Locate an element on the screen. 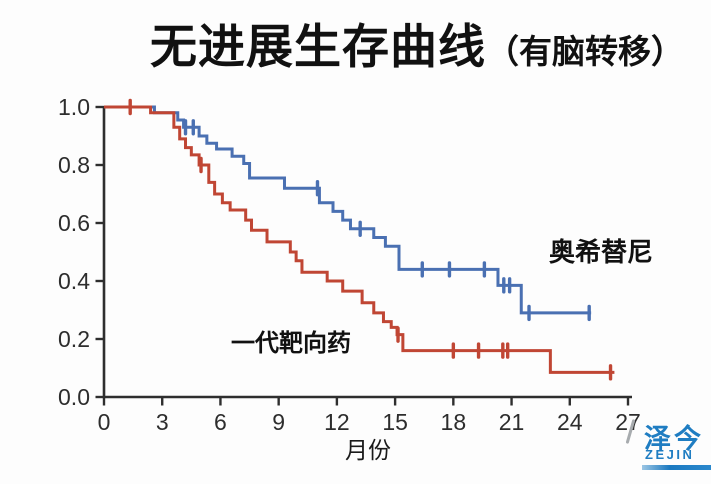 This screenshot has width=711, height=484. logo-latin-text: ZEJIN is located at coordinates (670, 454).